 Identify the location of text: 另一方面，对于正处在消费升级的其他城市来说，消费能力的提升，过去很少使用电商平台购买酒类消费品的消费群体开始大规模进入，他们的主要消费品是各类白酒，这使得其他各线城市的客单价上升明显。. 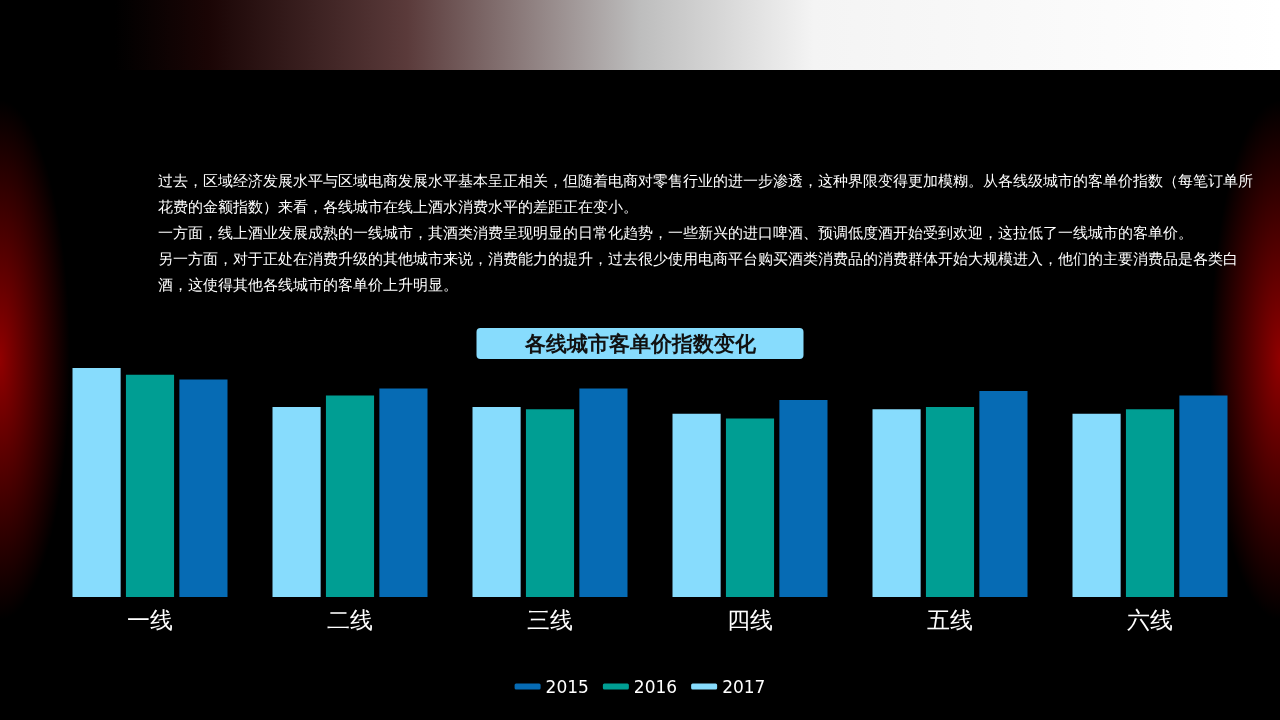
(698, 272).